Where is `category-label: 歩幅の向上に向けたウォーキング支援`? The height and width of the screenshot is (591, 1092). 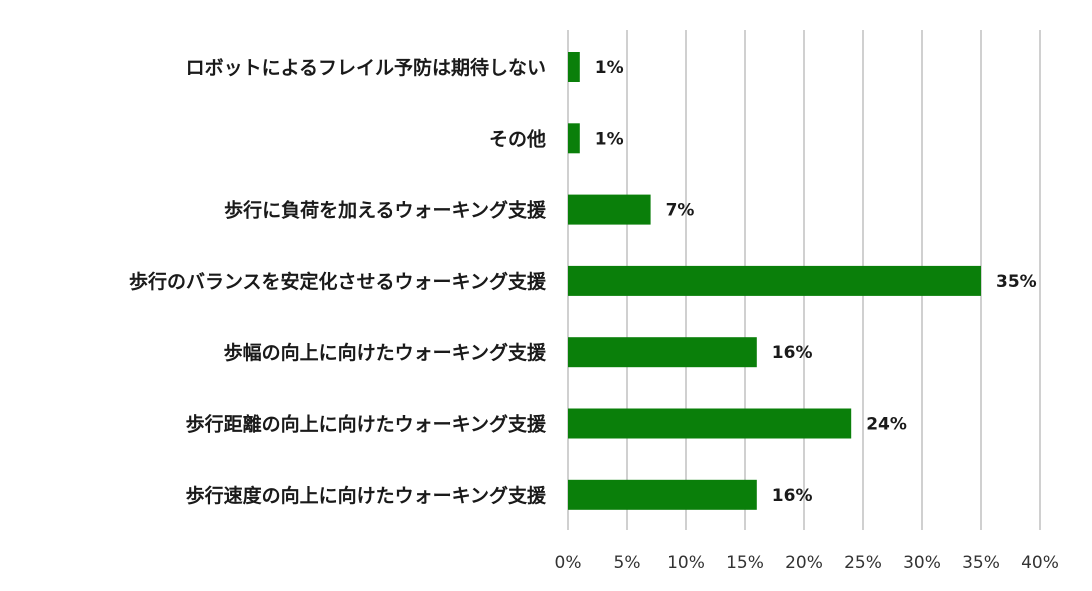 category-label: 歩幅の向上に向けたウォーキング支援 is located at coordinates (385, 352).